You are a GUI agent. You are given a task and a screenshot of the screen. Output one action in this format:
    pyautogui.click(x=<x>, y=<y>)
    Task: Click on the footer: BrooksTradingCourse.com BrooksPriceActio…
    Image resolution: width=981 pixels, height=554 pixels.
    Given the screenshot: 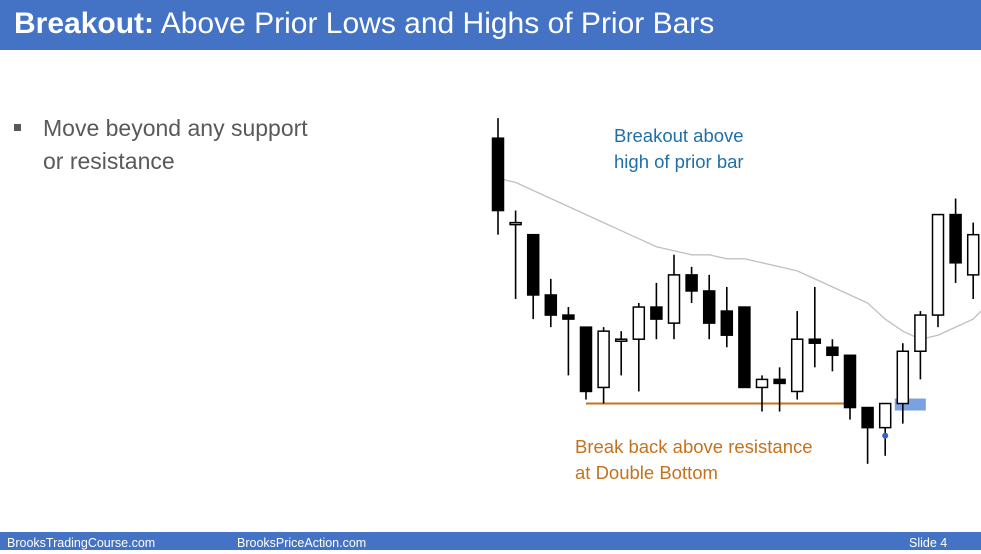 What is the action you would take?
    pyautogui.click(x=490, y=541)
    